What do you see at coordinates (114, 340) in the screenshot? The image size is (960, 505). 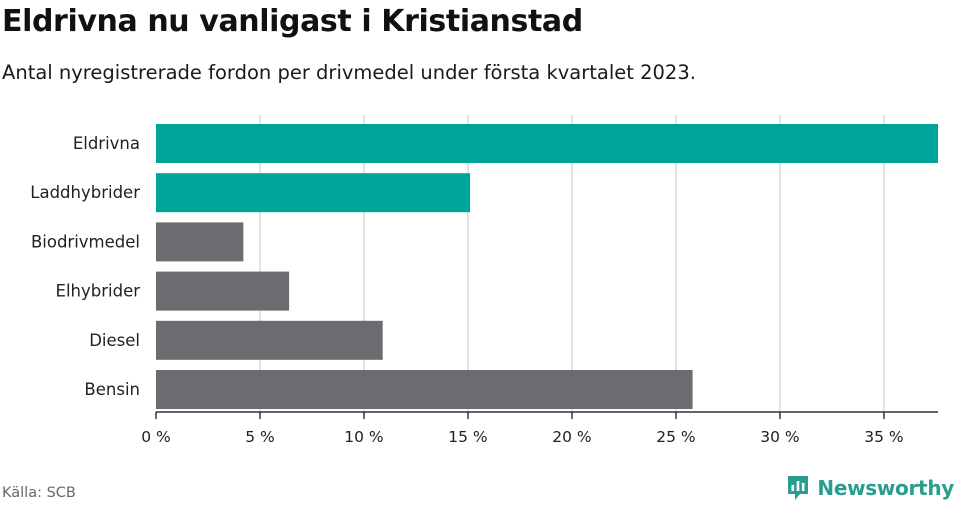 I see `category-label-diesel: Diesel` at bounding box center [114, 340].